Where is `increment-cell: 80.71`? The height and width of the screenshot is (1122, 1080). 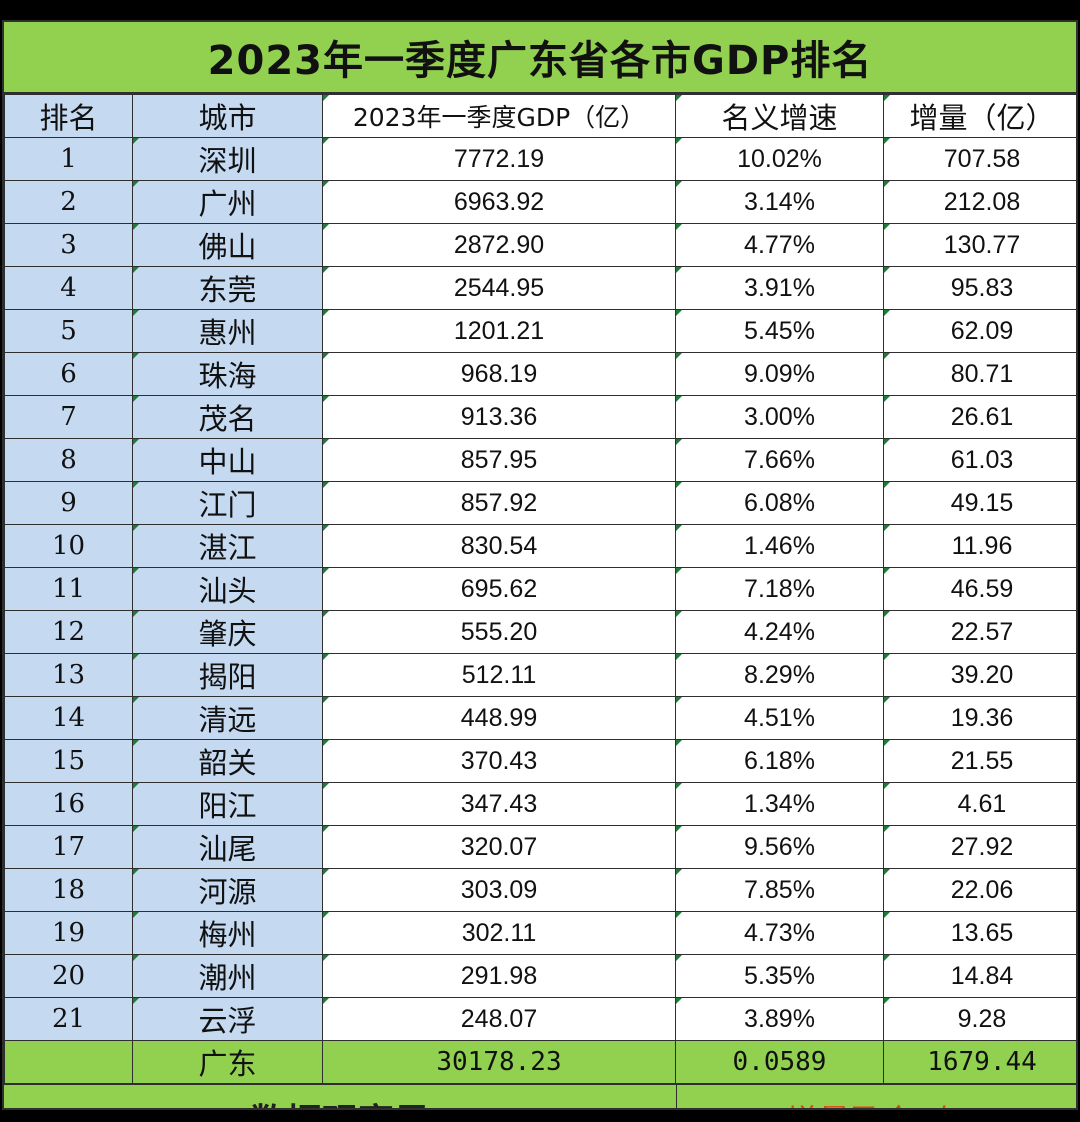 increment-cell: 80.71 is located at coordinates (979, 374).